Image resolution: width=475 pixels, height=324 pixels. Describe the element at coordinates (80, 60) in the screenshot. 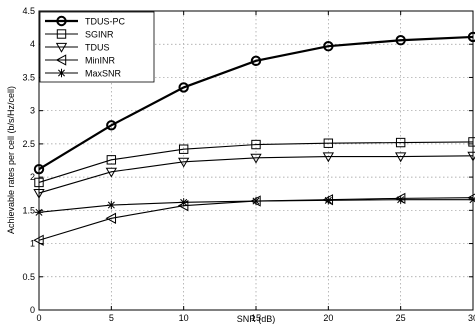

I see `legend-item: MinINR` at that location.